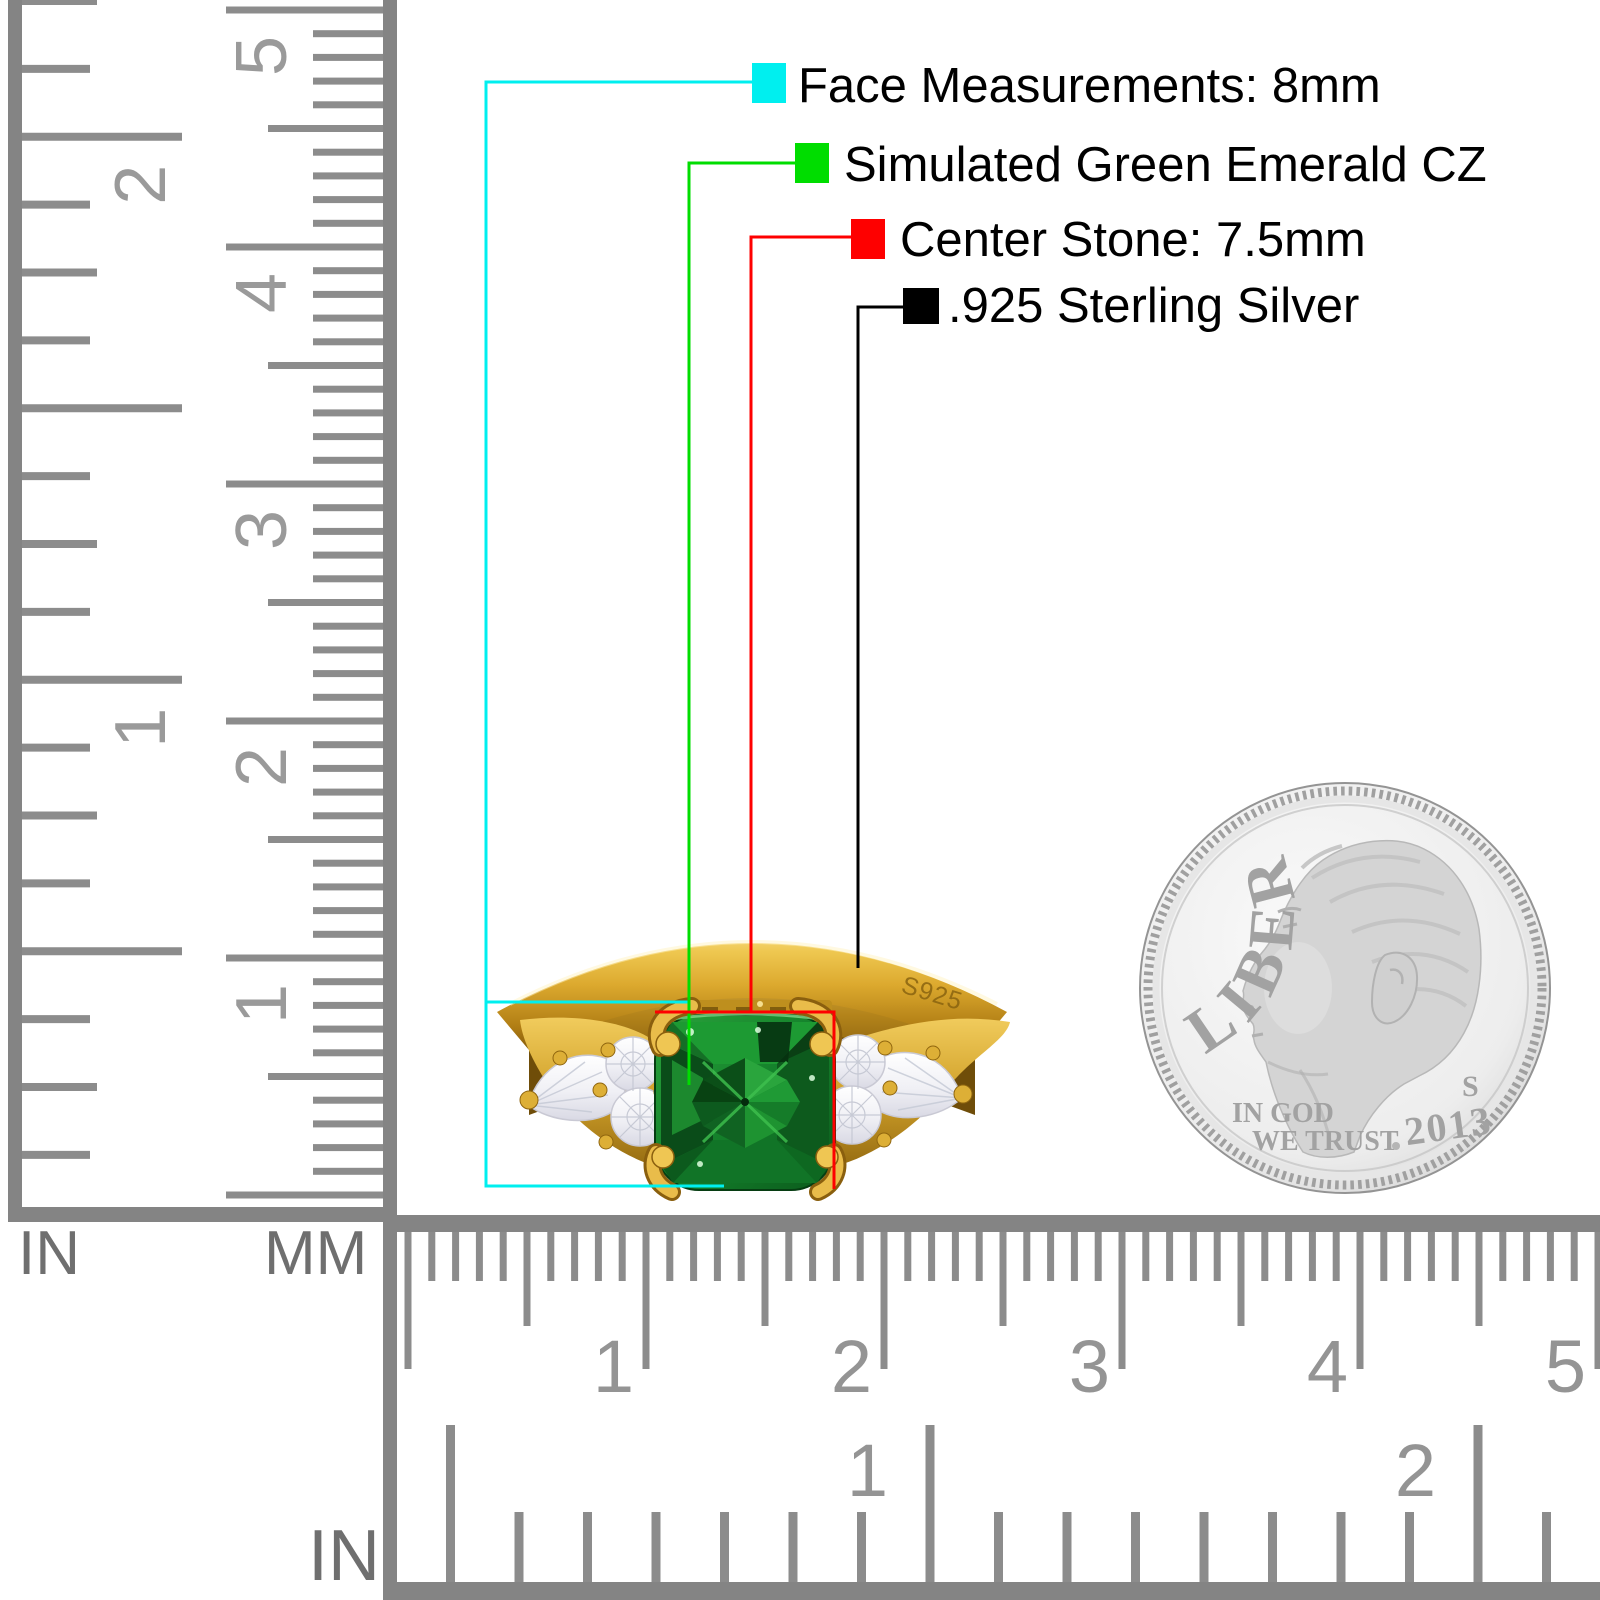  I want to click on center-stone, so click(745, 1101).